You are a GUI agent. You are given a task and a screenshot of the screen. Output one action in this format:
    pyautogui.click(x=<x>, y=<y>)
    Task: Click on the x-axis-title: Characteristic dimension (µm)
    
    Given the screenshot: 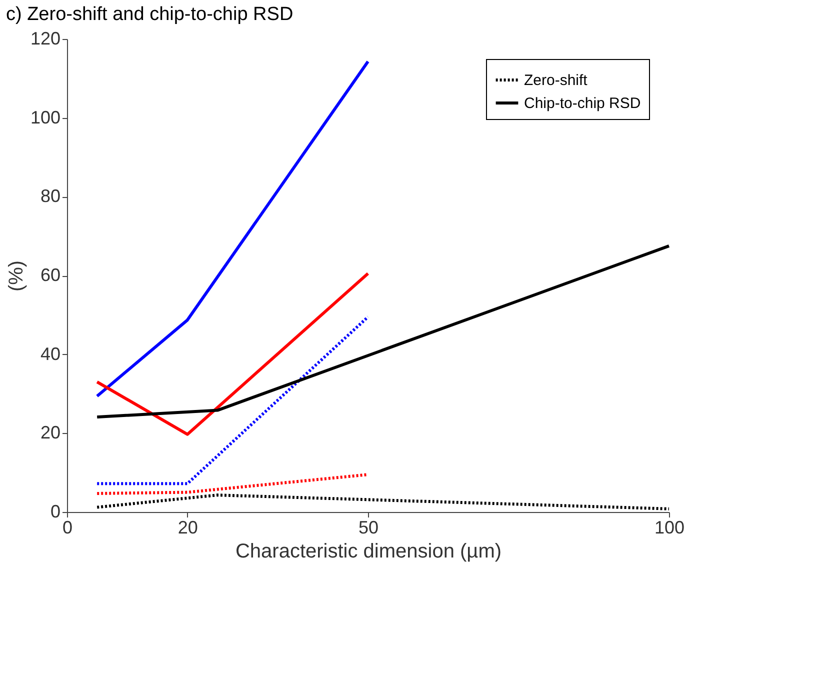 What is the action you would take?
    pyautogui.click(x=368, y=551)
    